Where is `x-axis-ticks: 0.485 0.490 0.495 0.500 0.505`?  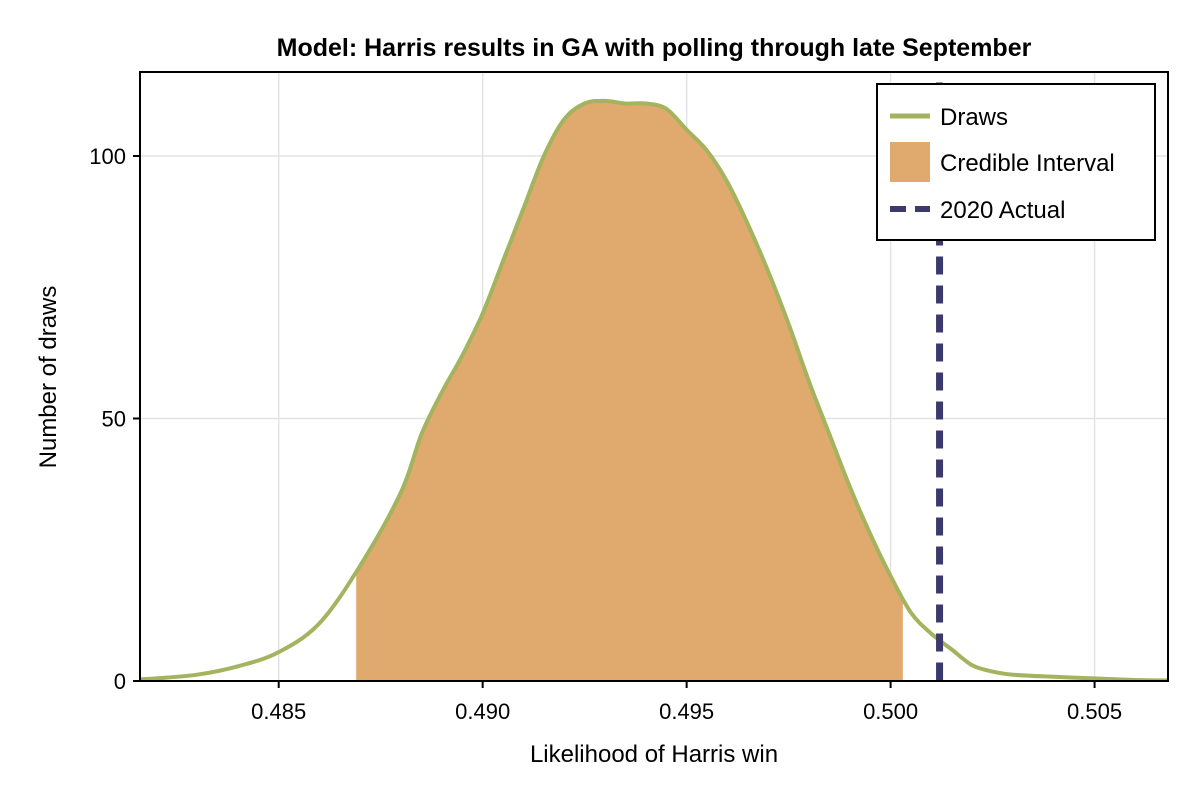 x-axis-ticks: 0.485 0.490 0.495 0.500 0.505 is located at coordinates (686, 702).